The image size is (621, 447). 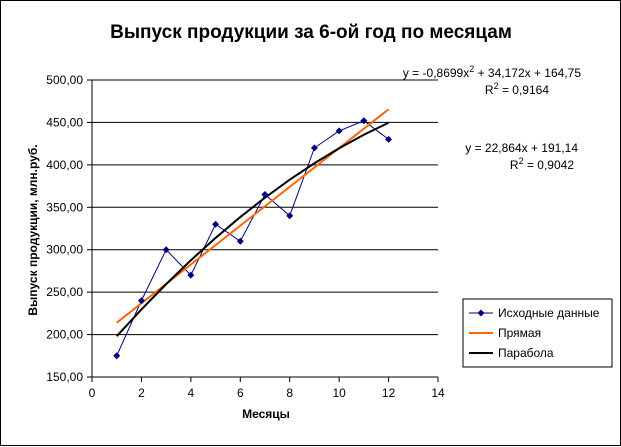 What do you see at coordinates (517, 89) in the screenshot?
I see `parabola-r2: R2 = 0,9164` at bounding box center [517, 89].